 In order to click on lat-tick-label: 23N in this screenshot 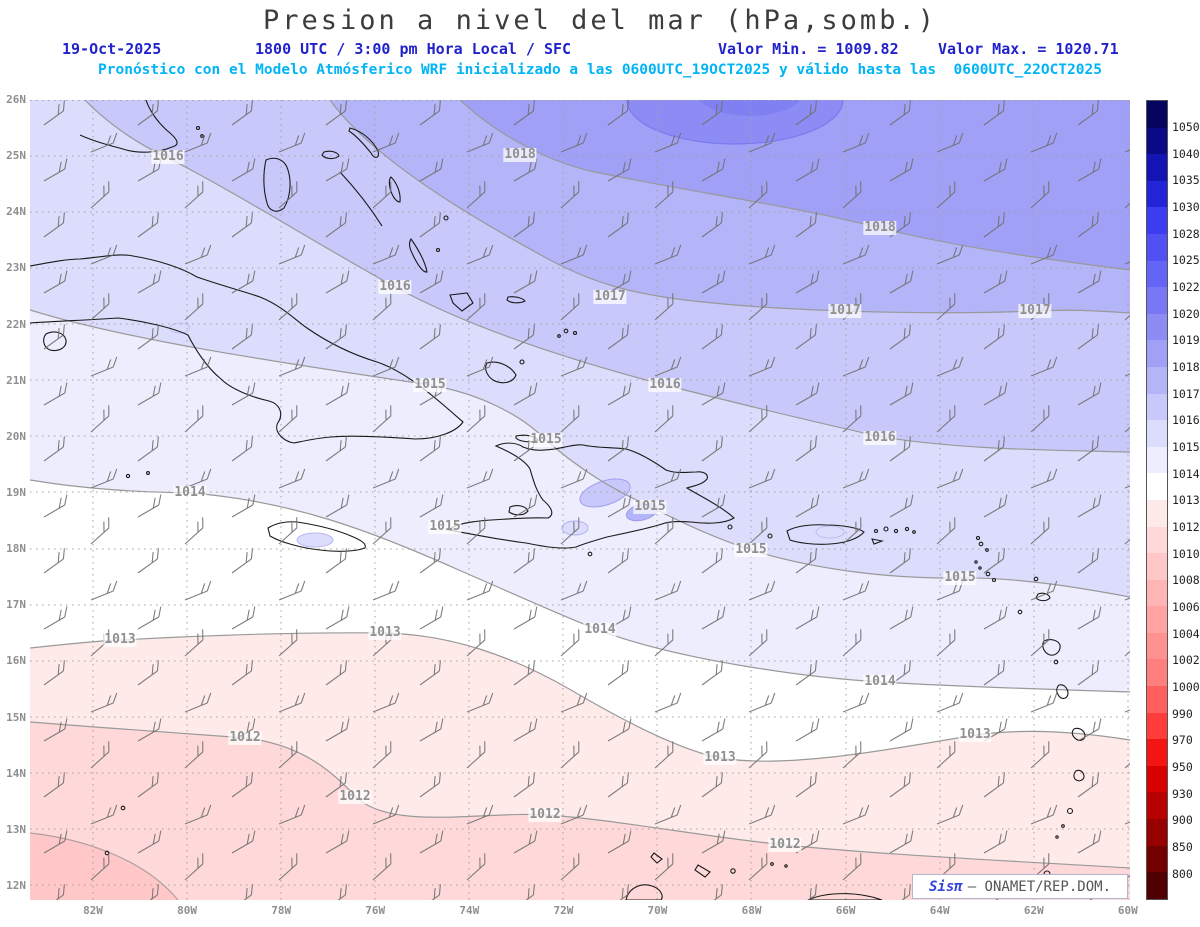, I will do `click(16, 268)`.